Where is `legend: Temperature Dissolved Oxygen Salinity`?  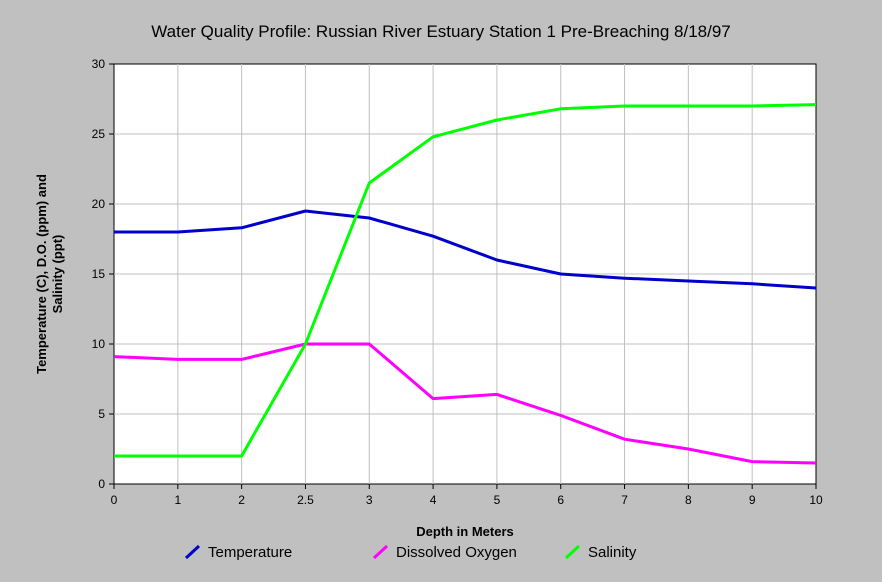
legend: Temperature Dissolved Oxygen Salinity is located at coordinates (410, 552).